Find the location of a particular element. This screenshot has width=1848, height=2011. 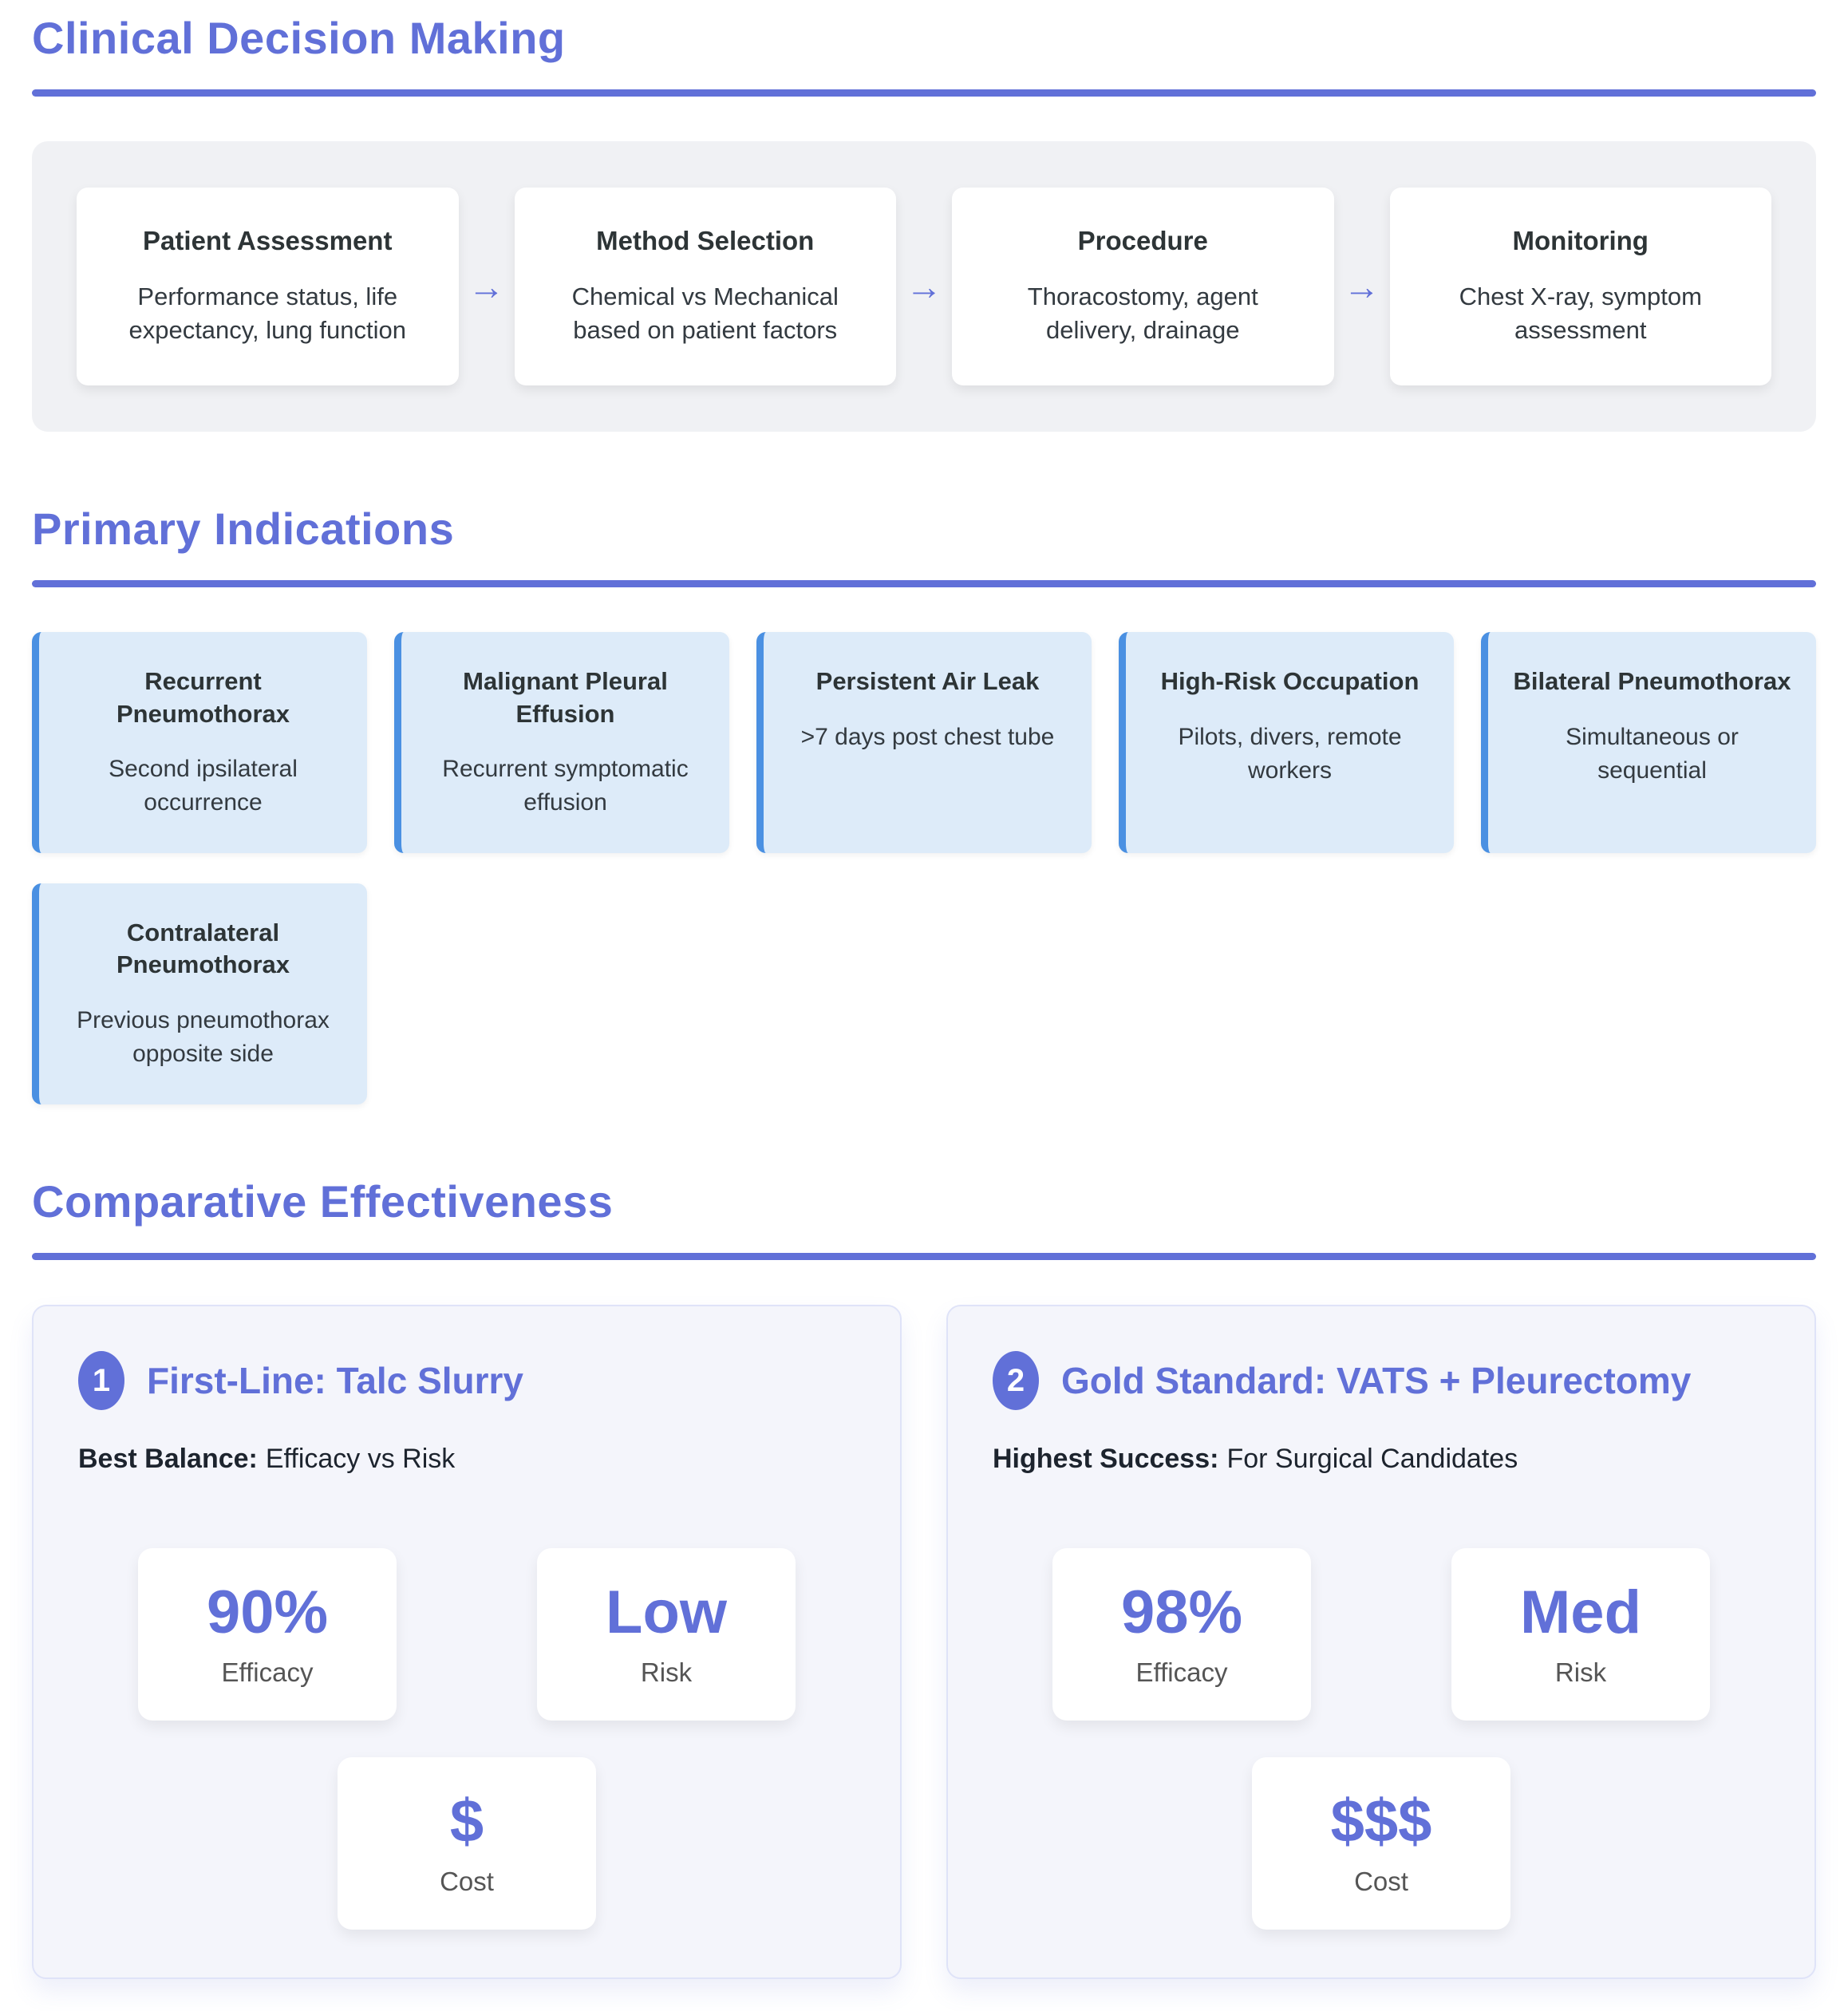

flow-step-title: Monitoring is located at coordinates (1580, 241).